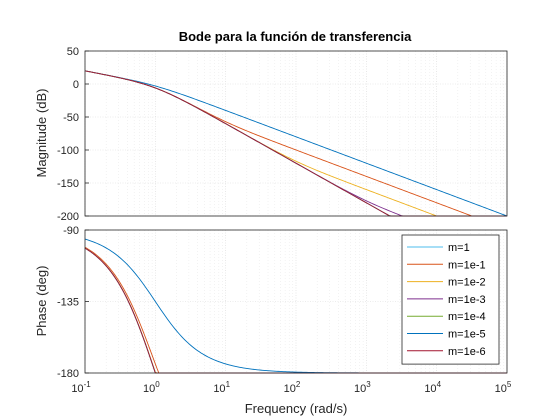 The height and width of the screenshot is (420, 560). Describe the element at coordinates (221, 387) in the screenshot. I see `x-tick-label: 10¹` at that location.